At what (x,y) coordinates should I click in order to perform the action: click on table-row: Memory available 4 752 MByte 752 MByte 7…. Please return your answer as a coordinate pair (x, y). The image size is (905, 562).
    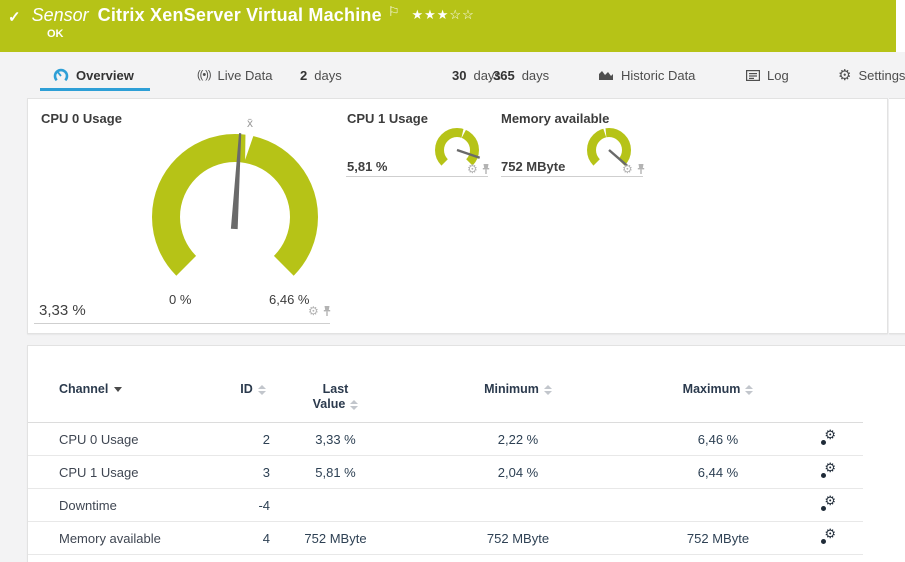
    Looking at the image, I should click on (466, 538).